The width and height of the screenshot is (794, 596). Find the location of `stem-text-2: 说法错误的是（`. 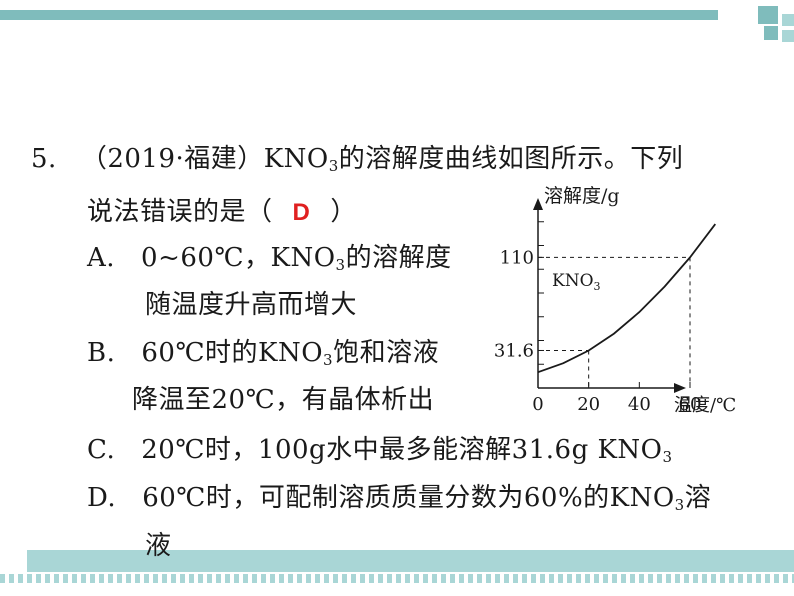

stem-text-2: 说法错误的是（ is located at coordinates (180, 212).